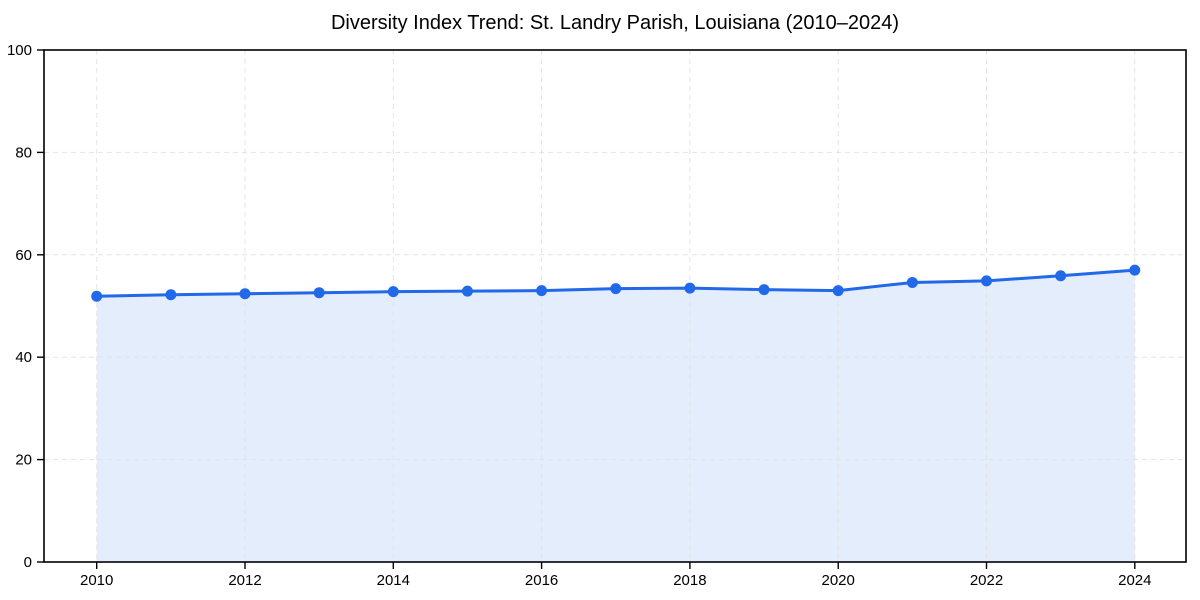  I want to click on y-tick-label: 60, so click(23, 255).